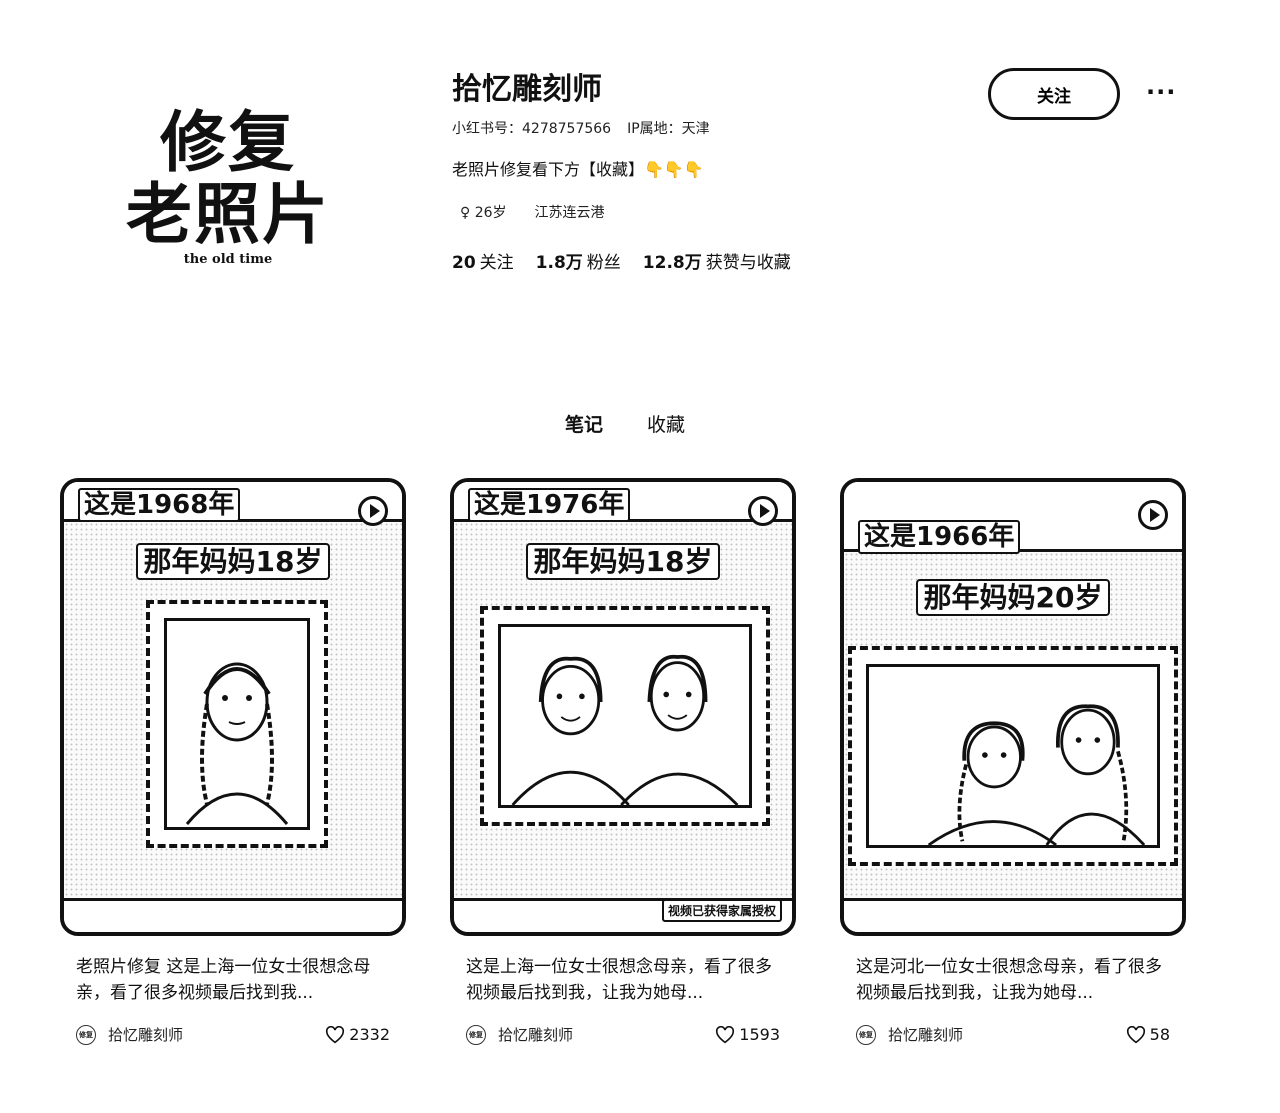 The image size is (1280, 1113). I want to click on like-button: 2332, so click(357, 1034).